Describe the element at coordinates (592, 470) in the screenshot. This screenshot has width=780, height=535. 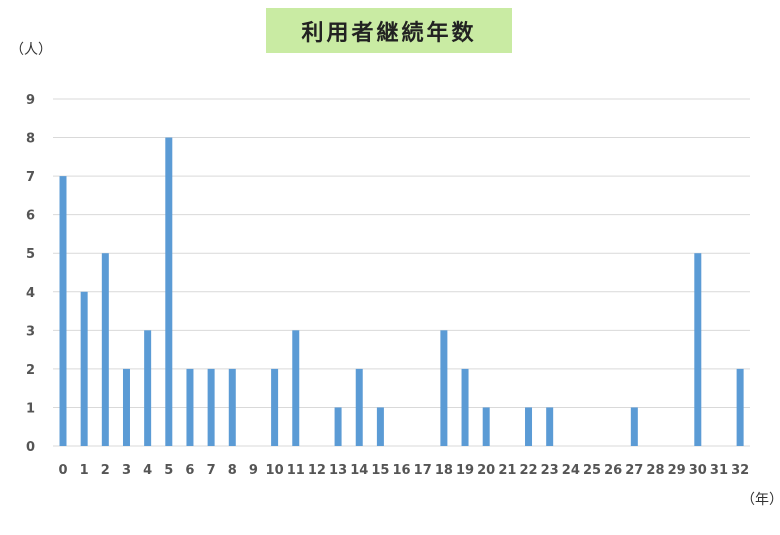
I see `x-tick-label: 25` at that location.